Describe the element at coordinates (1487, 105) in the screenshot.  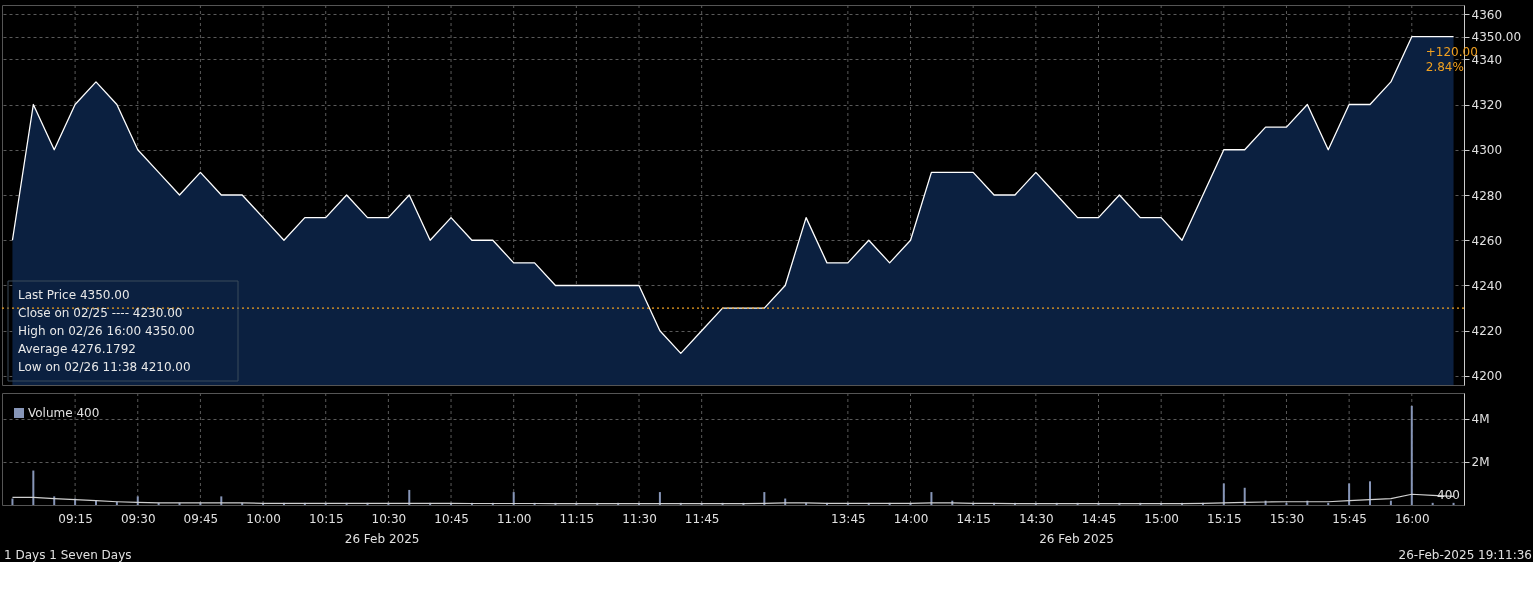
I see `y-tick-label: 4320` at that location.